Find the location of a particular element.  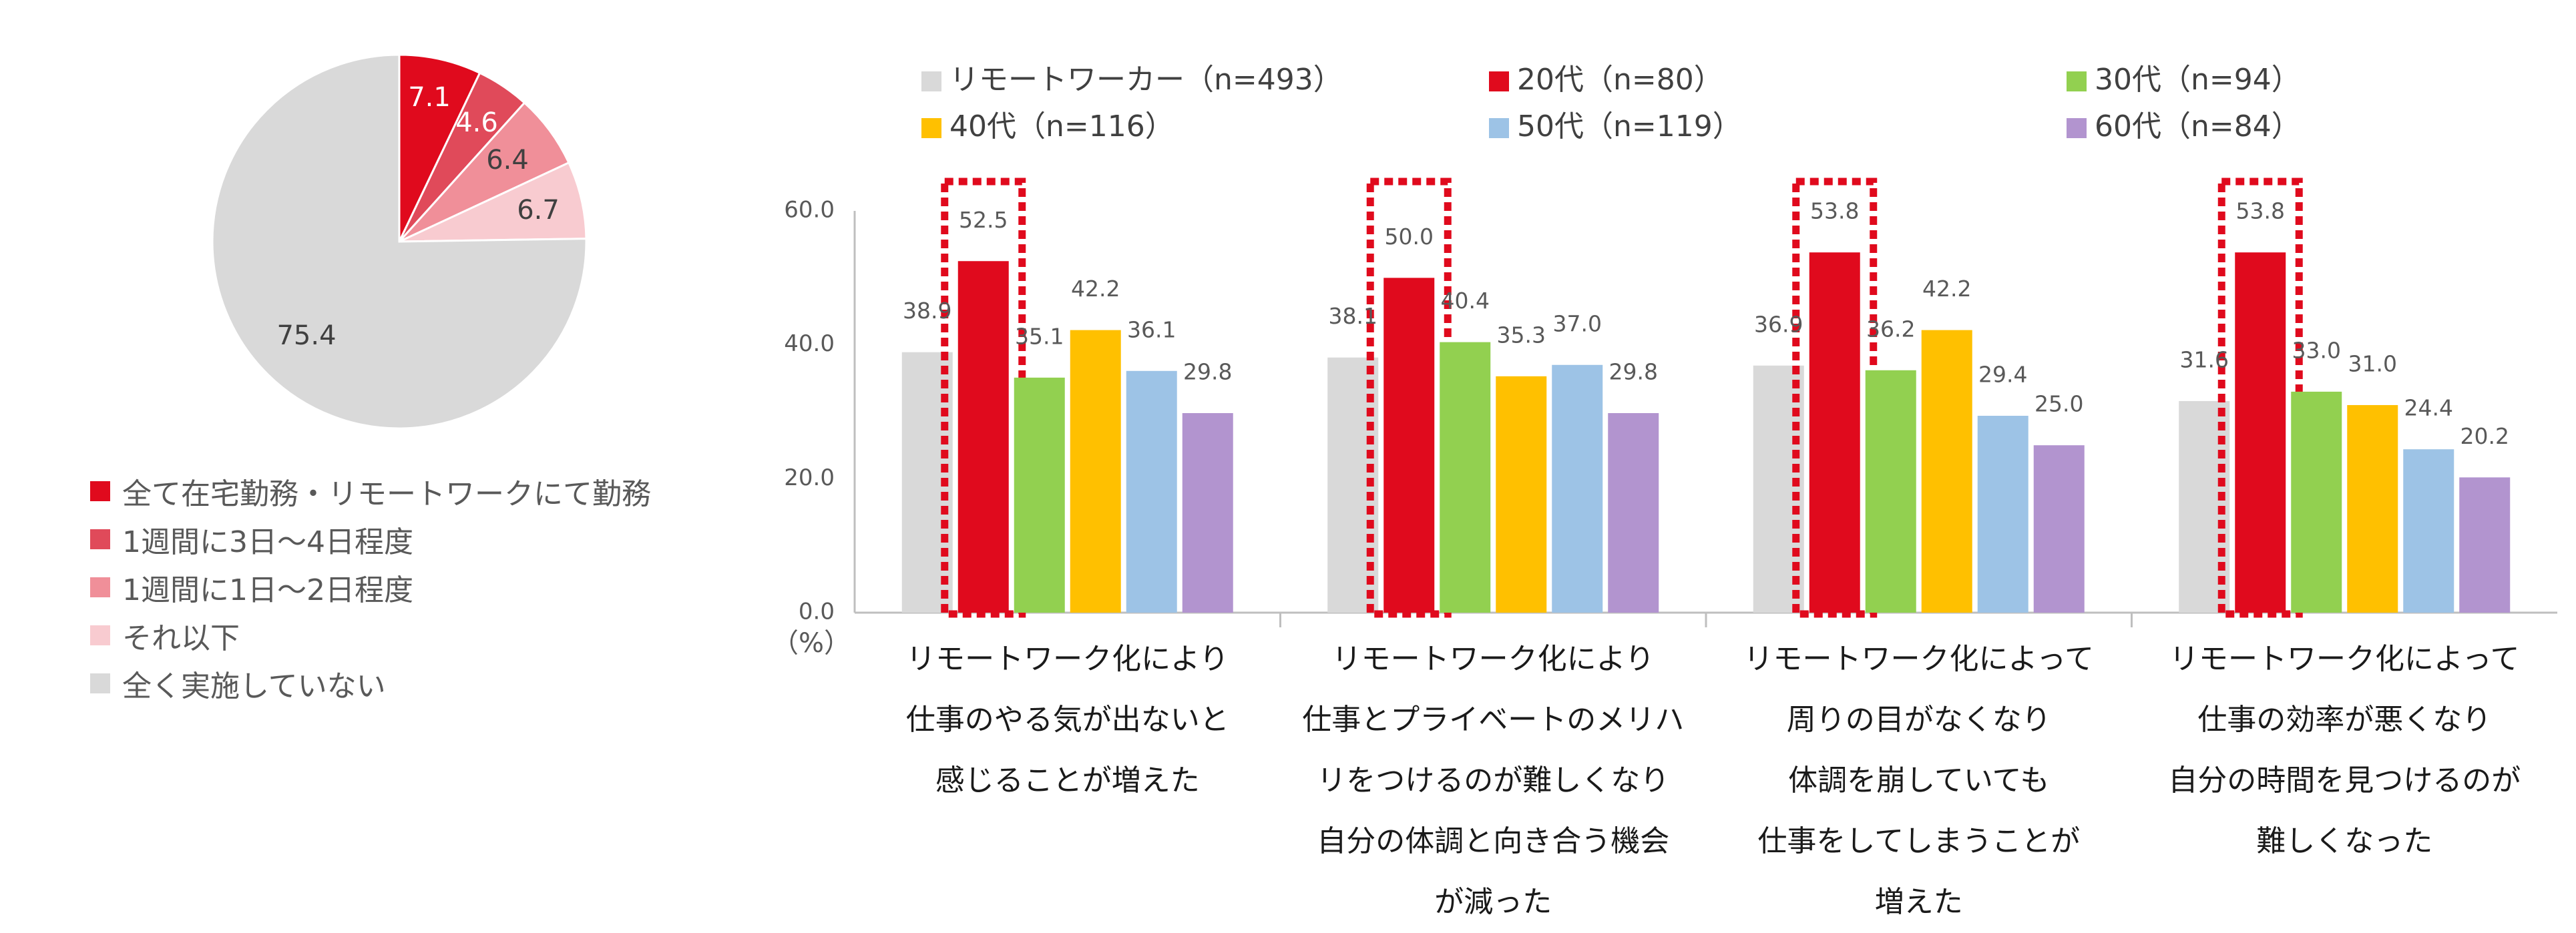

bar-data-label: 50.0 is located at coordinates (1409, 237).